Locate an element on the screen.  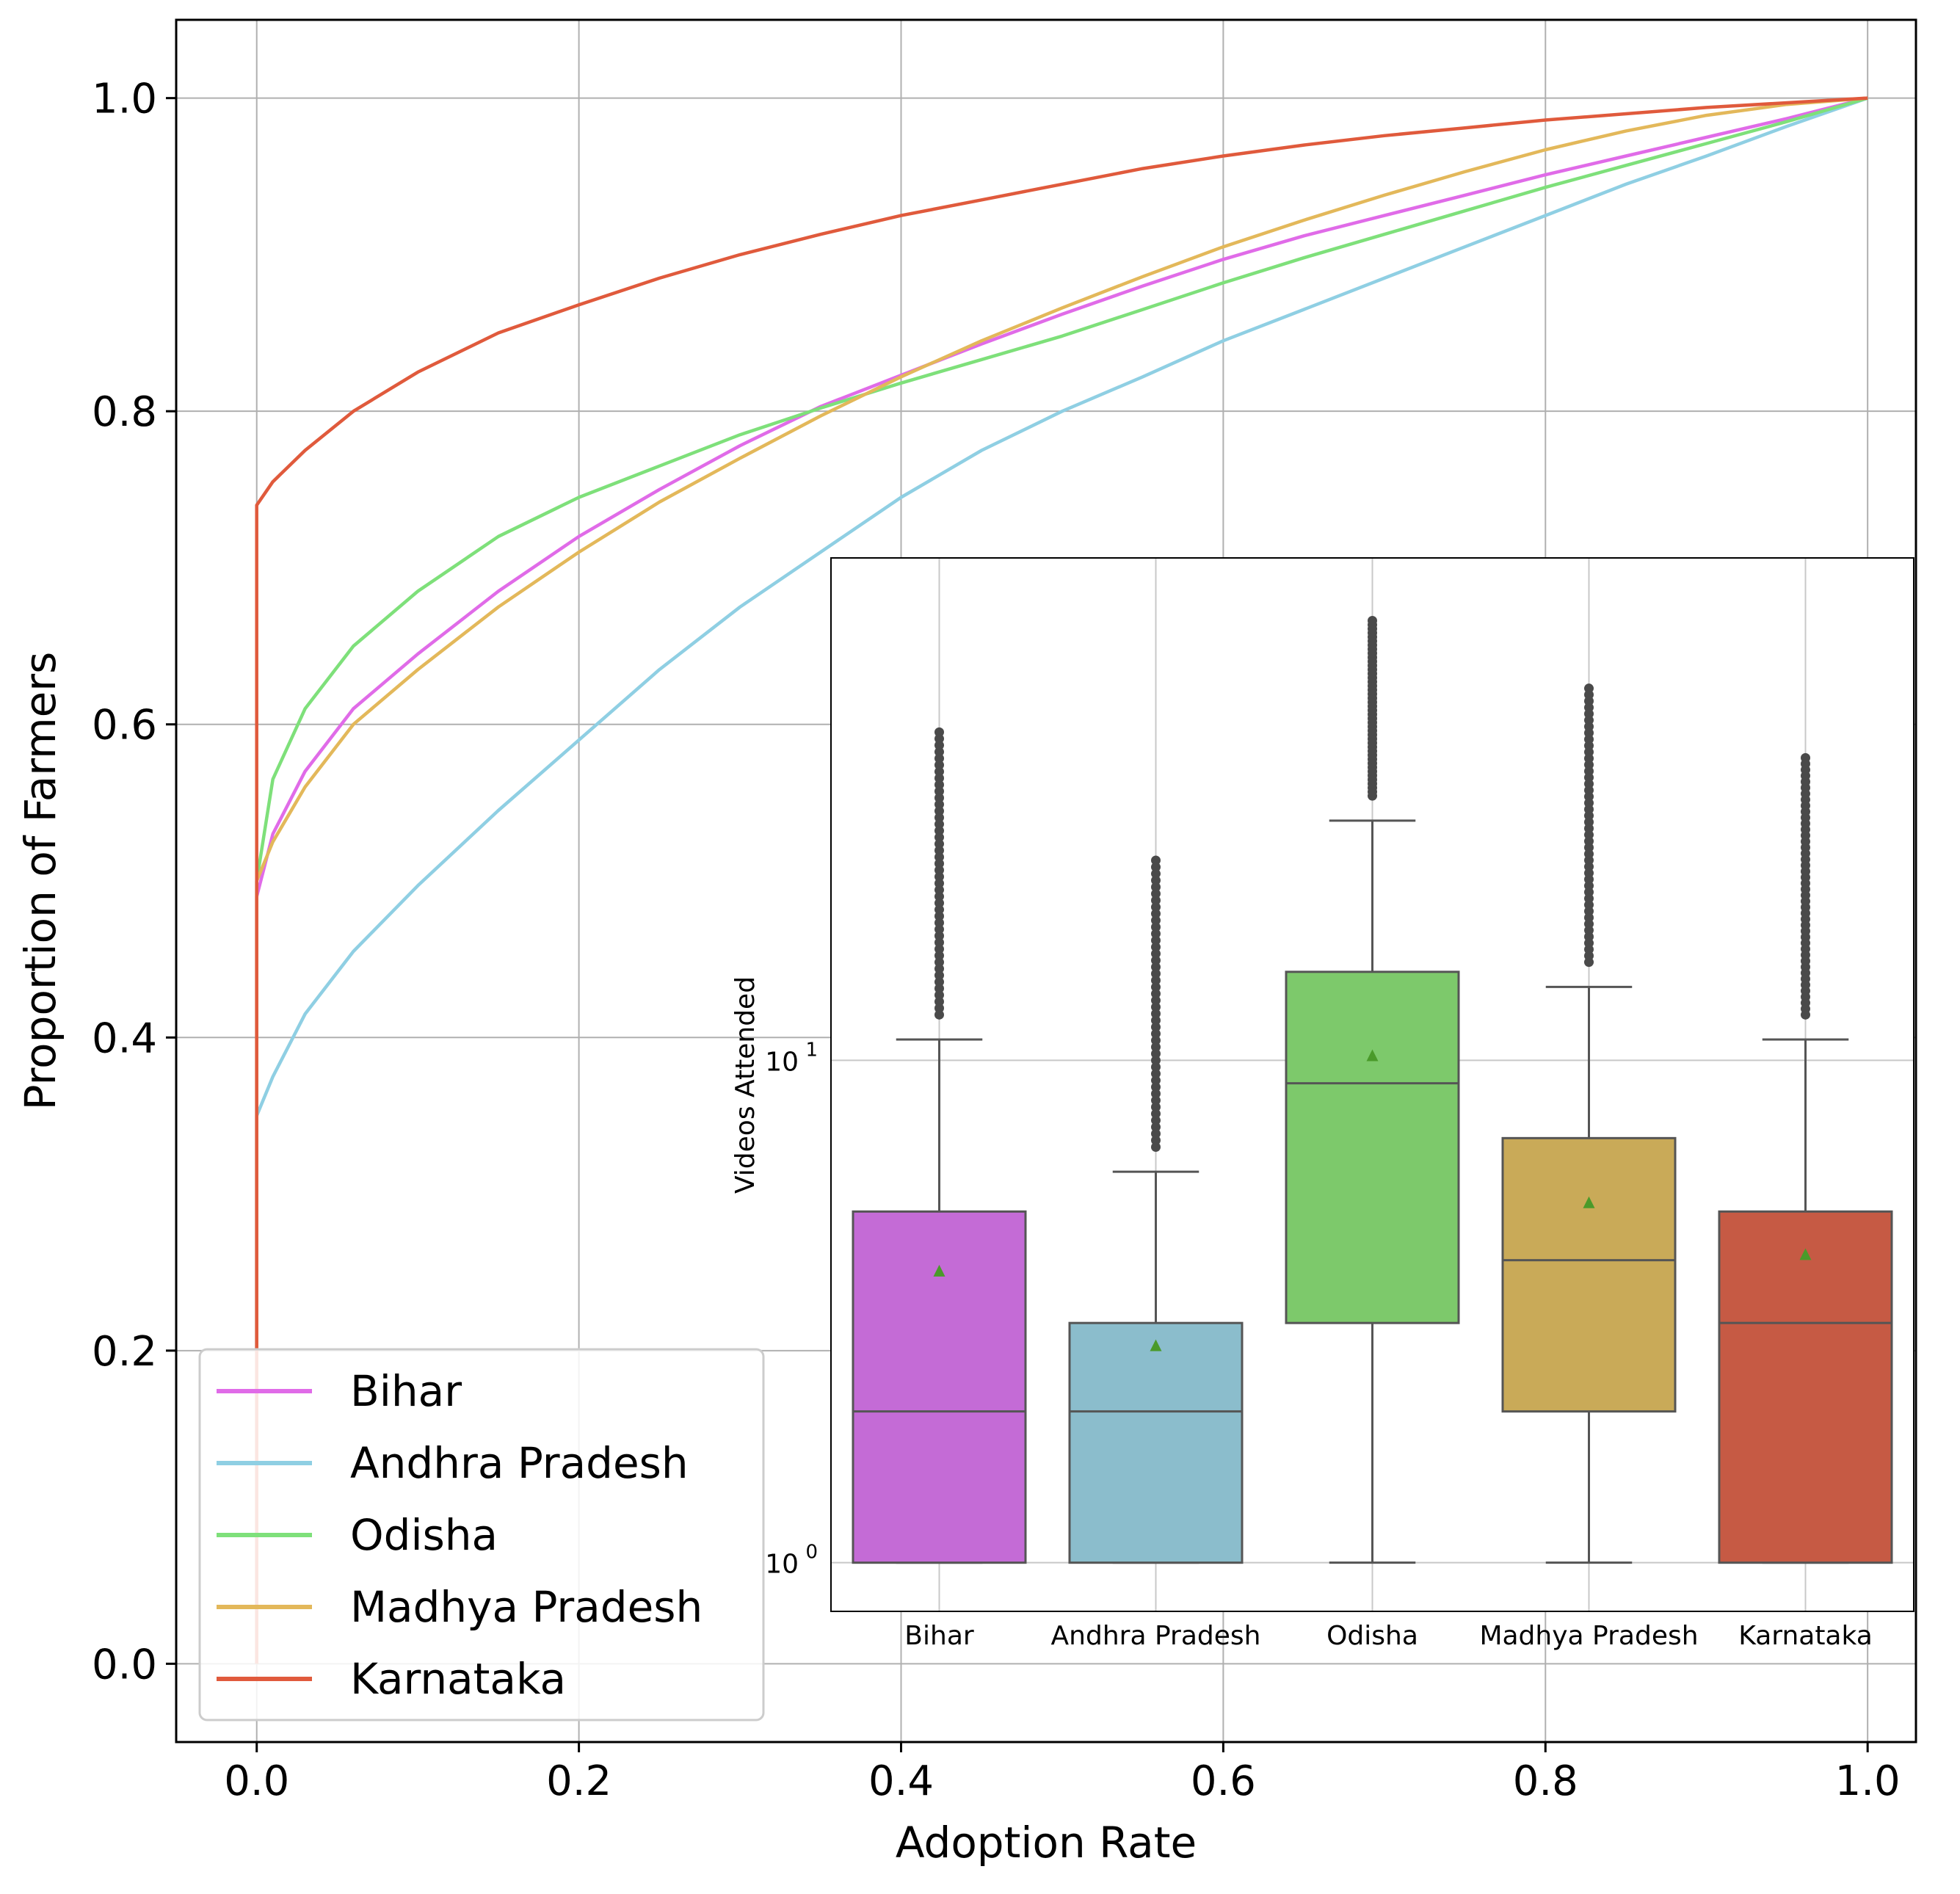
inset-x-tick-label: Odisha is located at coordinates (1372, 1636).